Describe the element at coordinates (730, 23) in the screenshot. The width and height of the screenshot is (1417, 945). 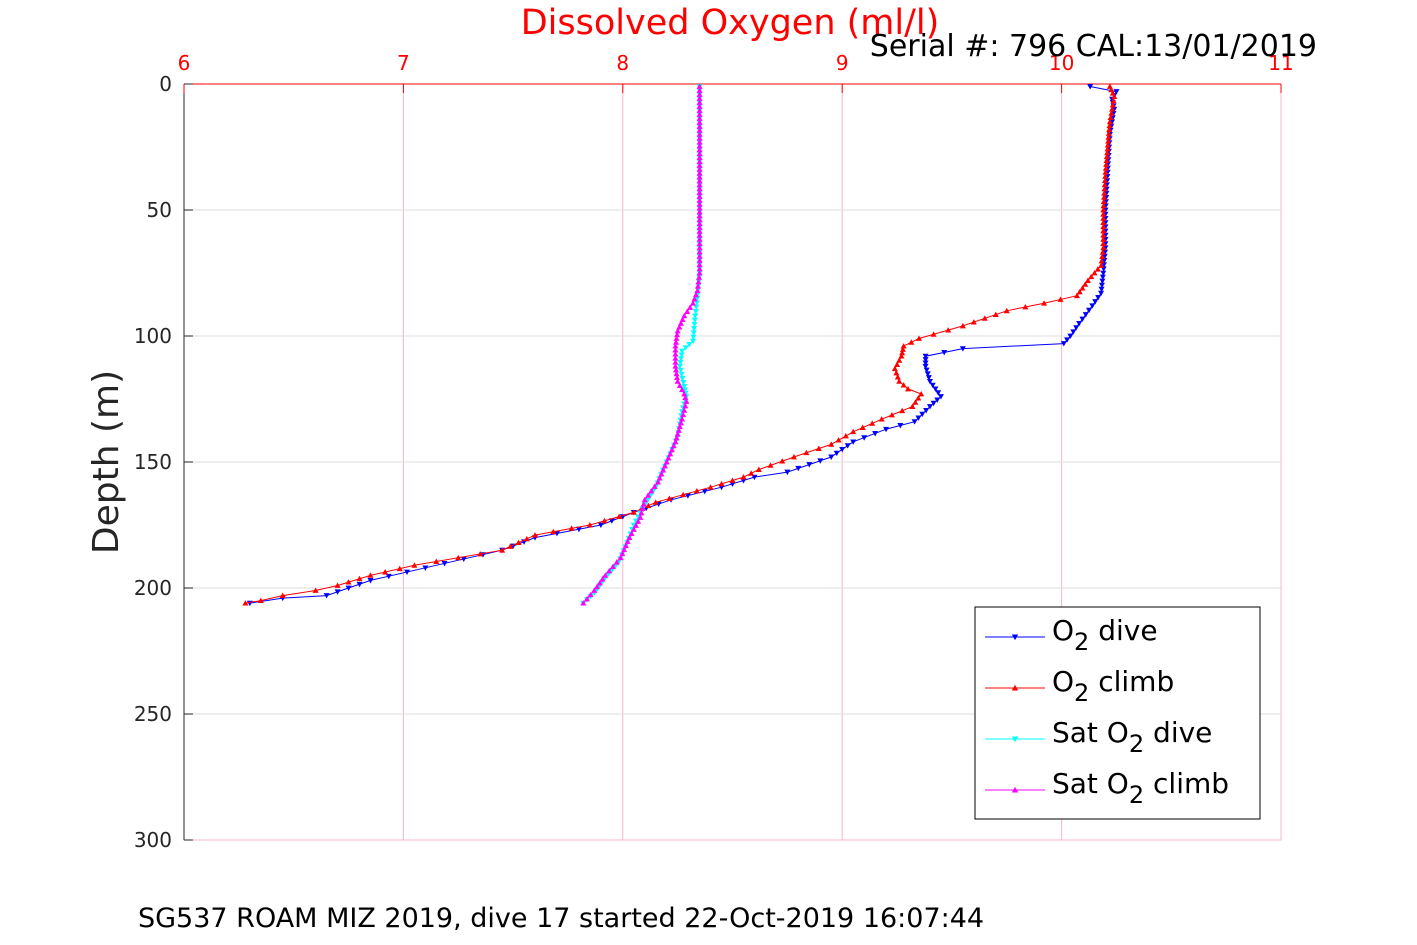
I see `chart-title: Dissolved Oxygen (ml/l)` at that location.